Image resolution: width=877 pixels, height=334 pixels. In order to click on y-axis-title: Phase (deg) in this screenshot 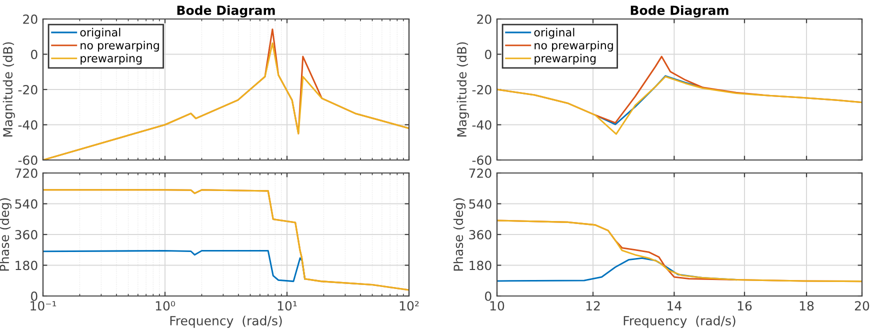, I will do `click(459, 234)`.